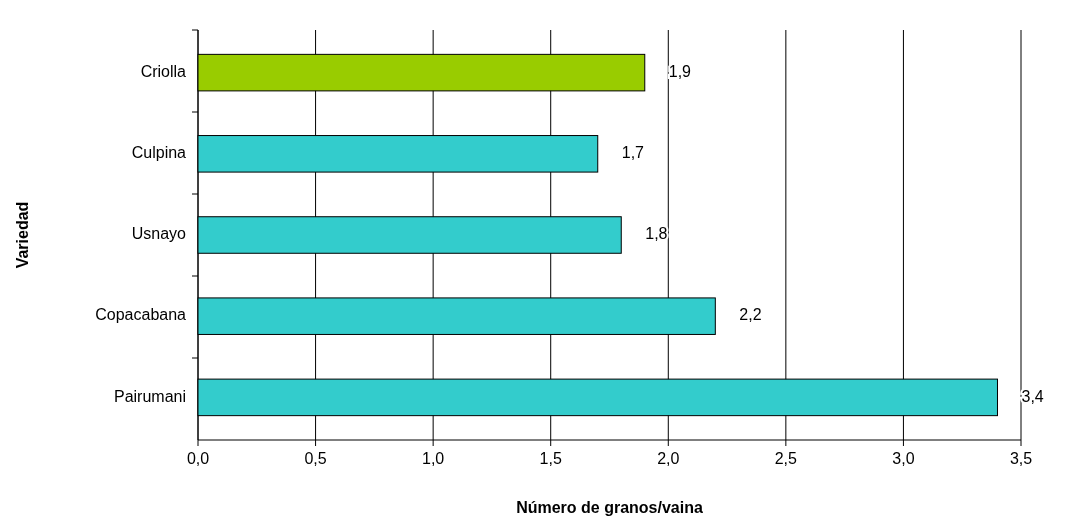  I want to click on x-axis-title: Número de granos/vaina, so click(609, 507).